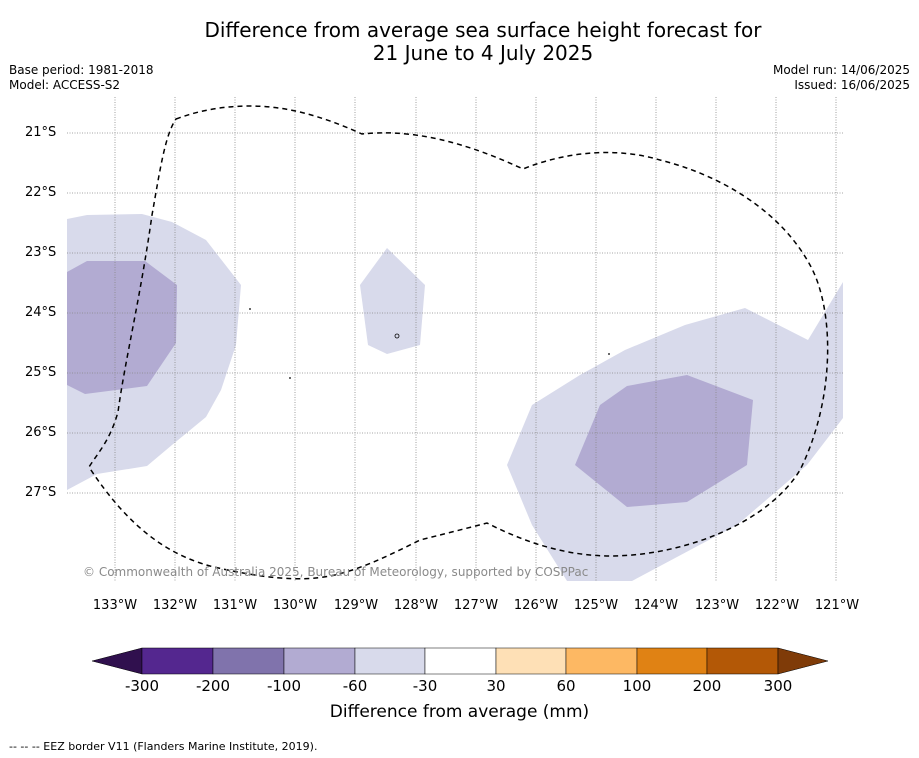  Describe the element at coordinates (637, 686) in the screenshot. I see `colorbar-tick: 100` at that location.